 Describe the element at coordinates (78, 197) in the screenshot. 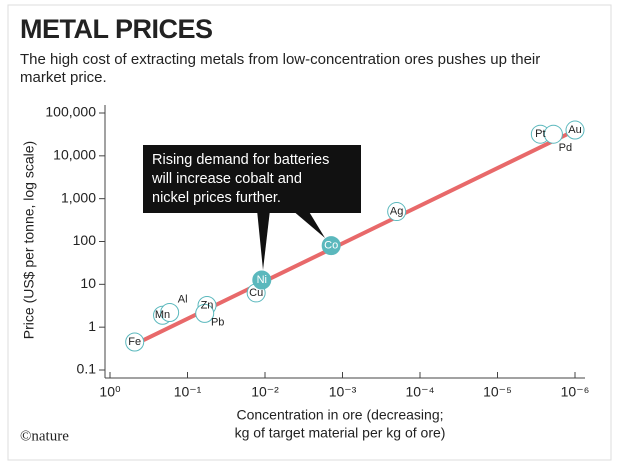

I see `y-tick-label: 1,000` at that location.